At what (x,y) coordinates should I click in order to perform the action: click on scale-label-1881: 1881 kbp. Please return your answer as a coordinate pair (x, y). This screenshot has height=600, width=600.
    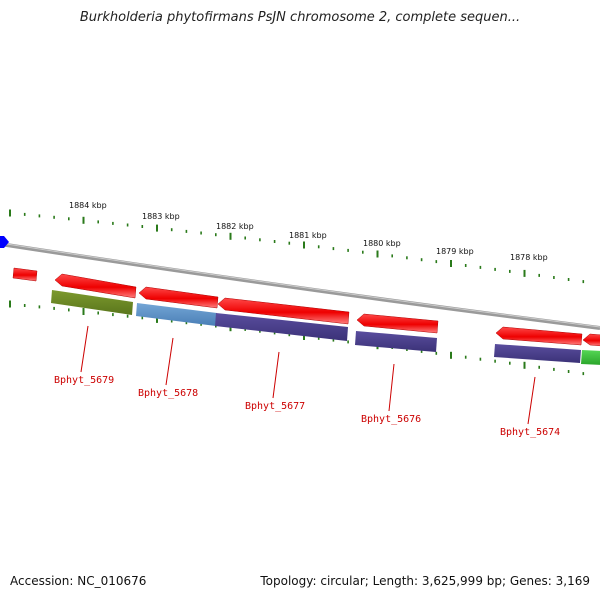
    Looking at the image, I should click on (308, 235).